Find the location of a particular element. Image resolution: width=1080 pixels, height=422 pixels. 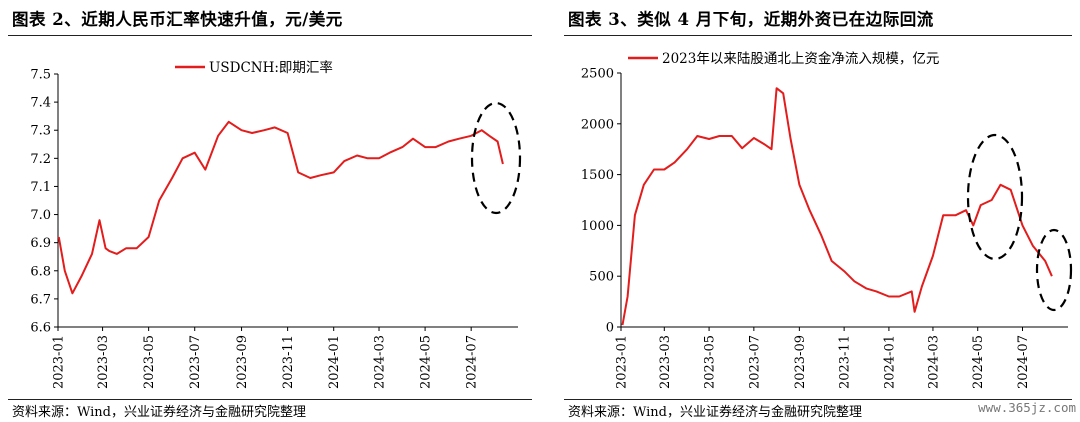

legend-label: USDCNH:即期汇率 is located at coordinates (271, 67).